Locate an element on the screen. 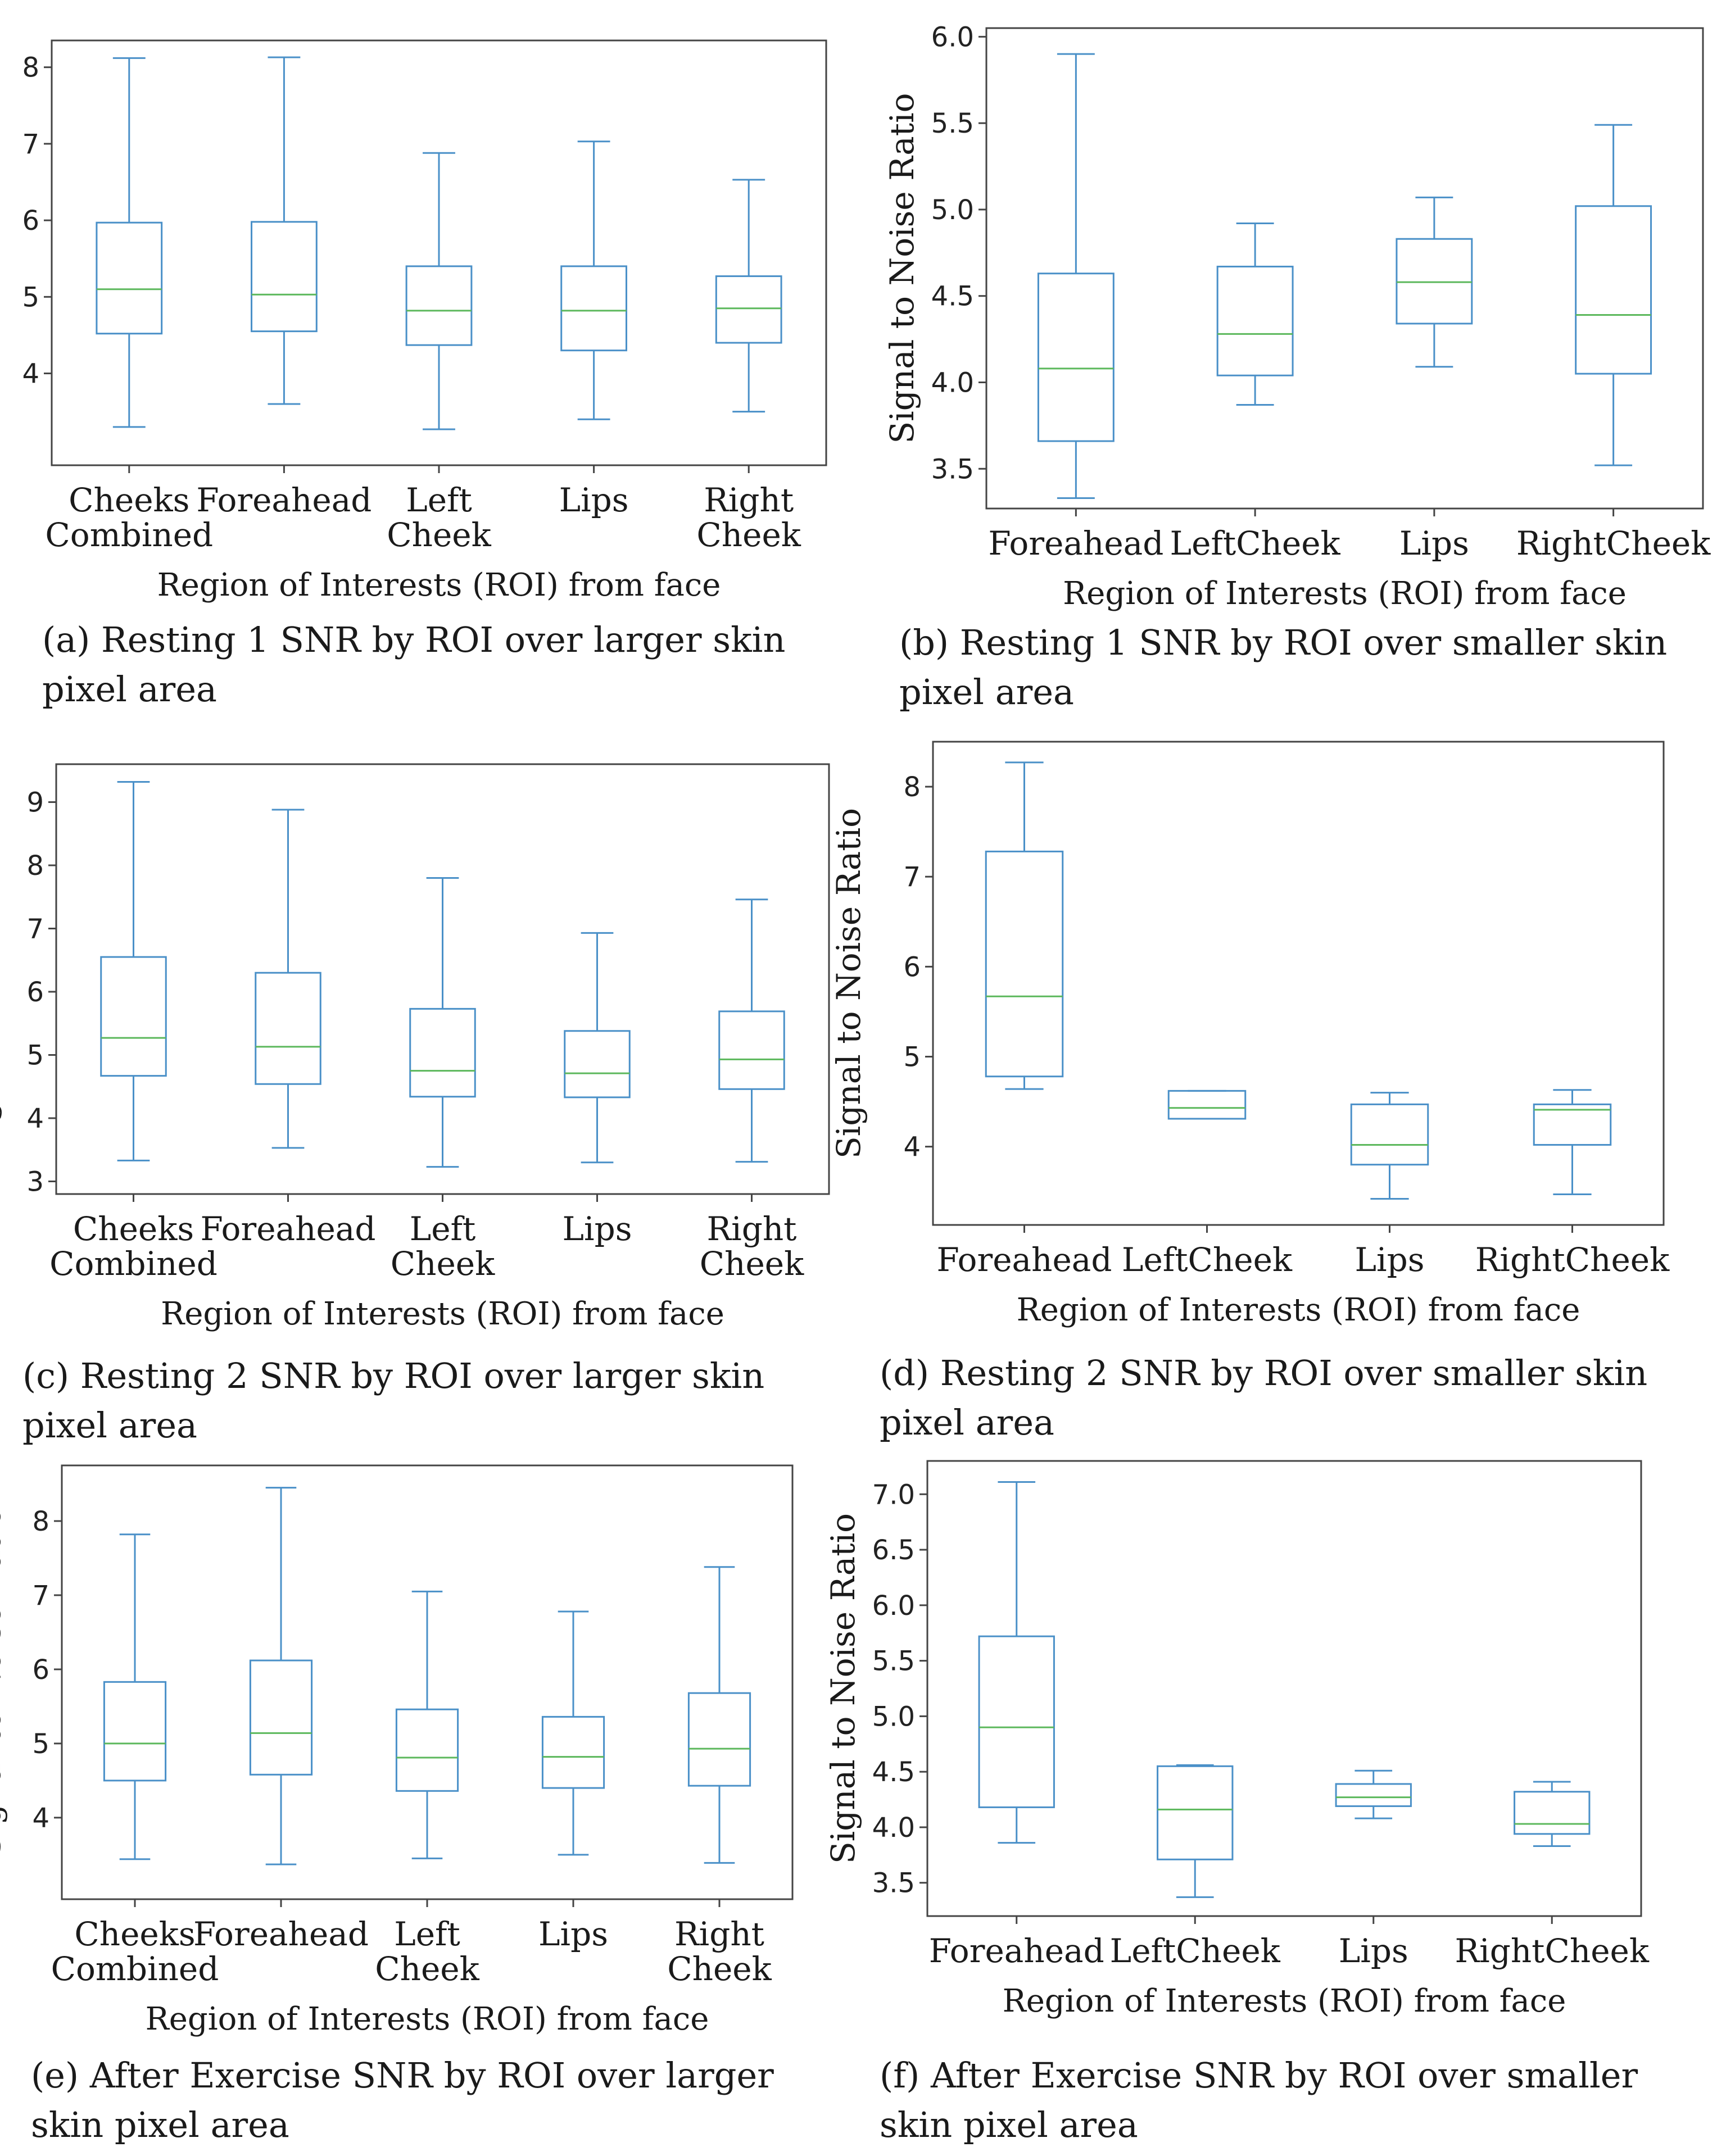 This screenshot has width=1726, height=2156. y-tick-label: 7 is located at coordinates (30, 144).